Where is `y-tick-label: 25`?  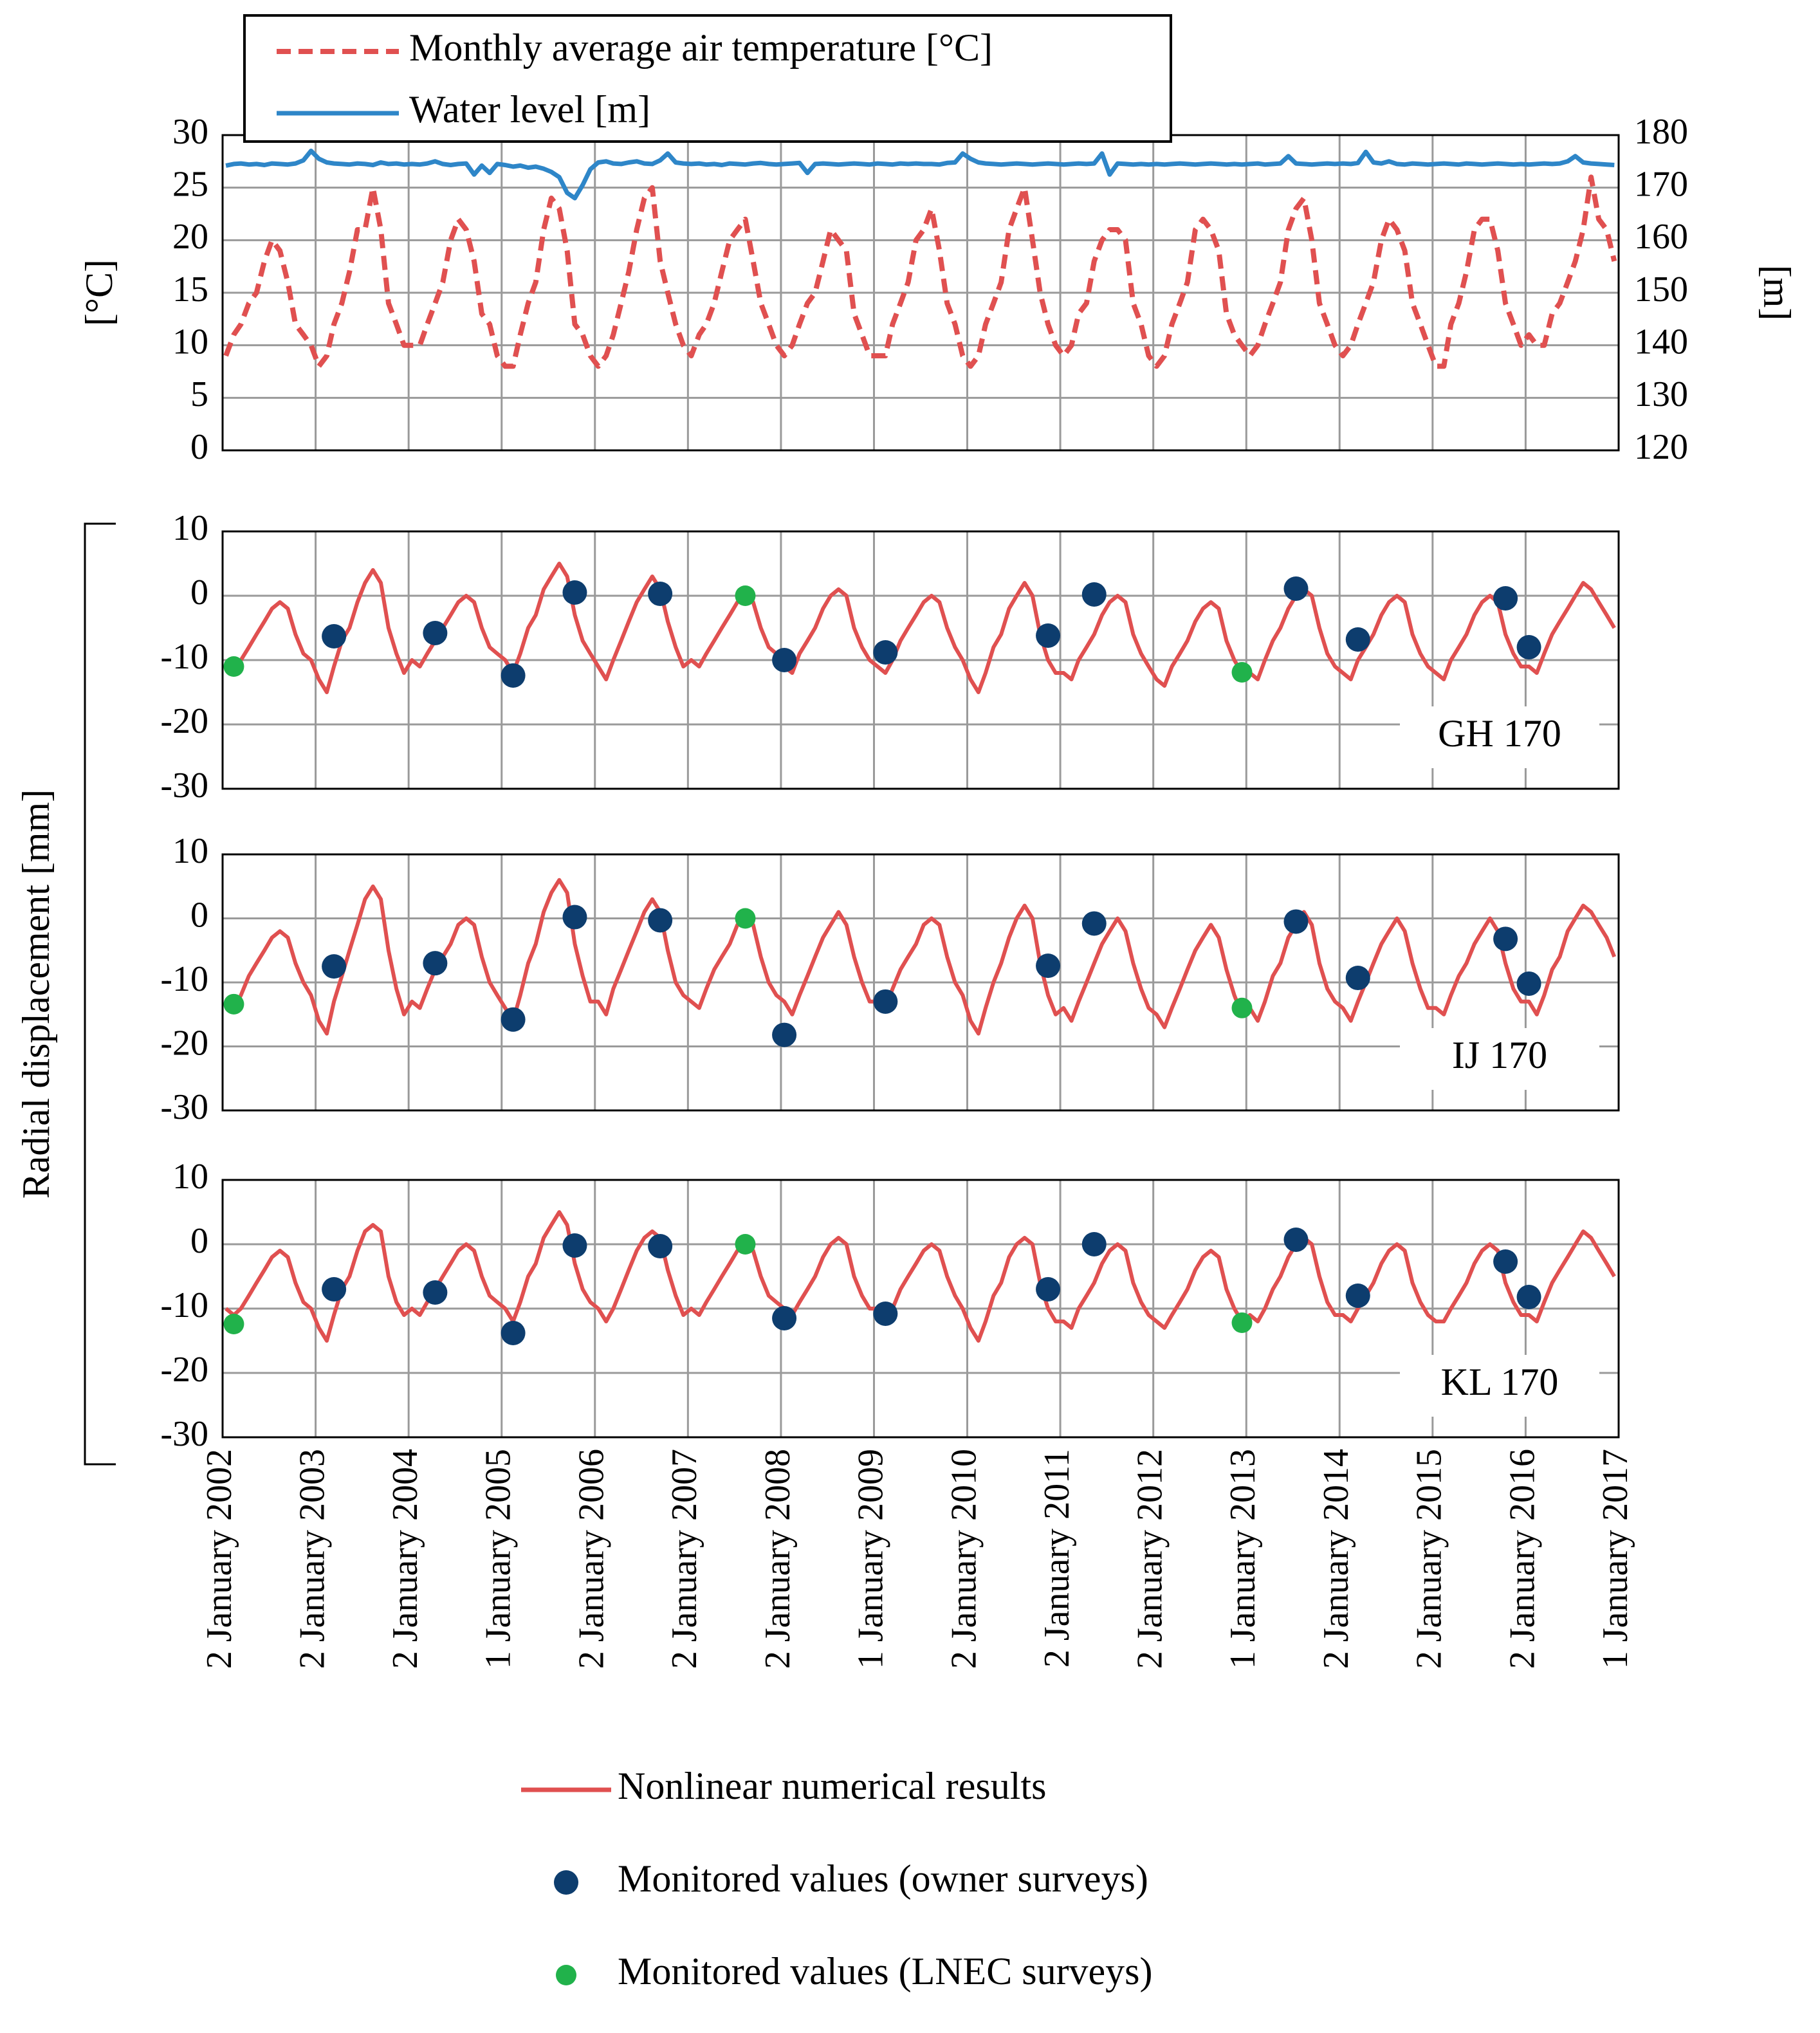 y-tick-label: 25 is located at coordinates (190, 185).